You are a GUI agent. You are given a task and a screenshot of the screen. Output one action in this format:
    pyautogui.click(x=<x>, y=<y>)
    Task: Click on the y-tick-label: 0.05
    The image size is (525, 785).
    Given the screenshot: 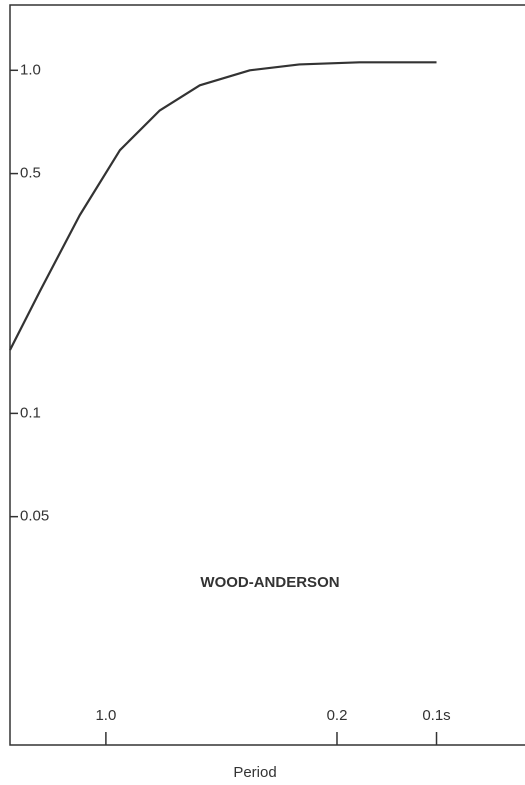 What is the action you would take?
    pyautogui.click(x=34, y=516)
    